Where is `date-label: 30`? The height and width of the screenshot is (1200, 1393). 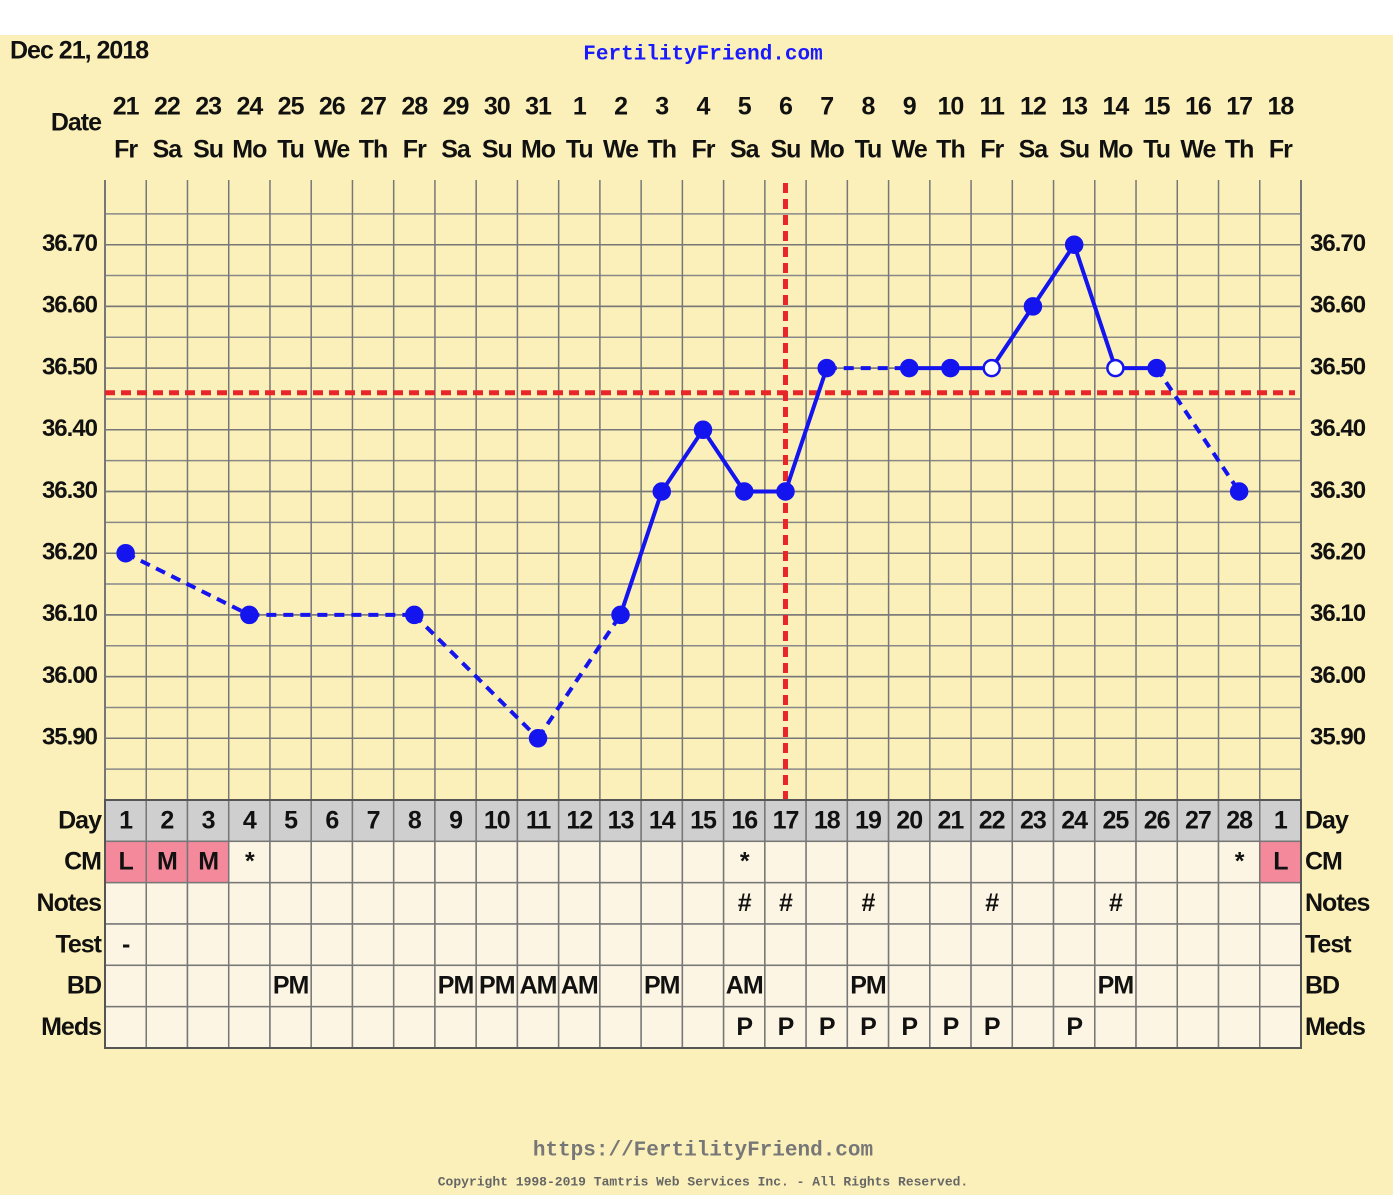 date-label: 30 is located at coordinates (497, 107).